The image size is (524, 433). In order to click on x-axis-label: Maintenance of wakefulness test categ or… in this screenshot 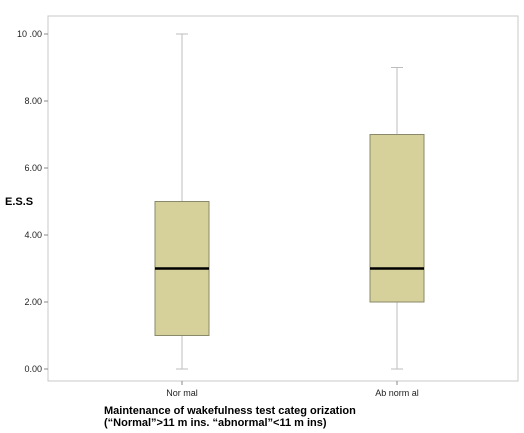, I will do `click(294, 417)`.